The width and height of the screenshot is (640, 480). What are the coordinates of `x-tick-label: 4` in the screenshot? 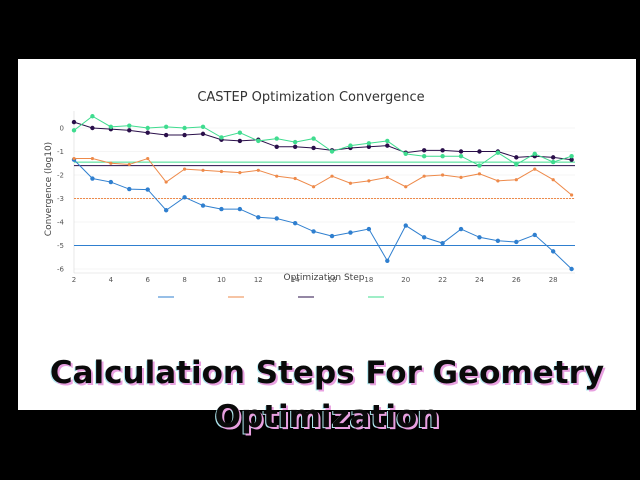 It's located at (111, 280).